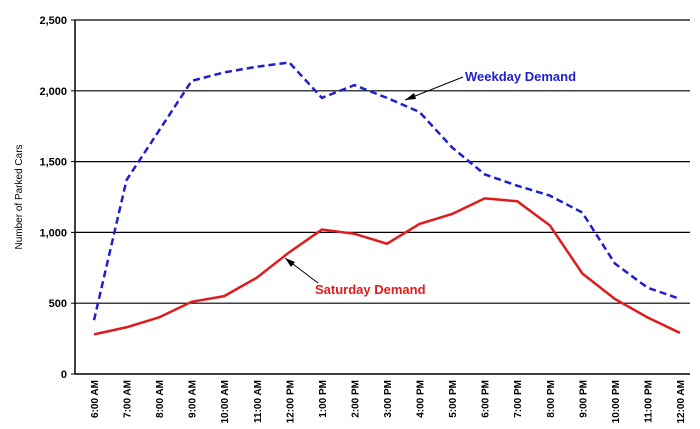 The height and width of the screenshot is (429, 700). I want to click on x-tick-label: 9:00 PM, so click(583, 399).